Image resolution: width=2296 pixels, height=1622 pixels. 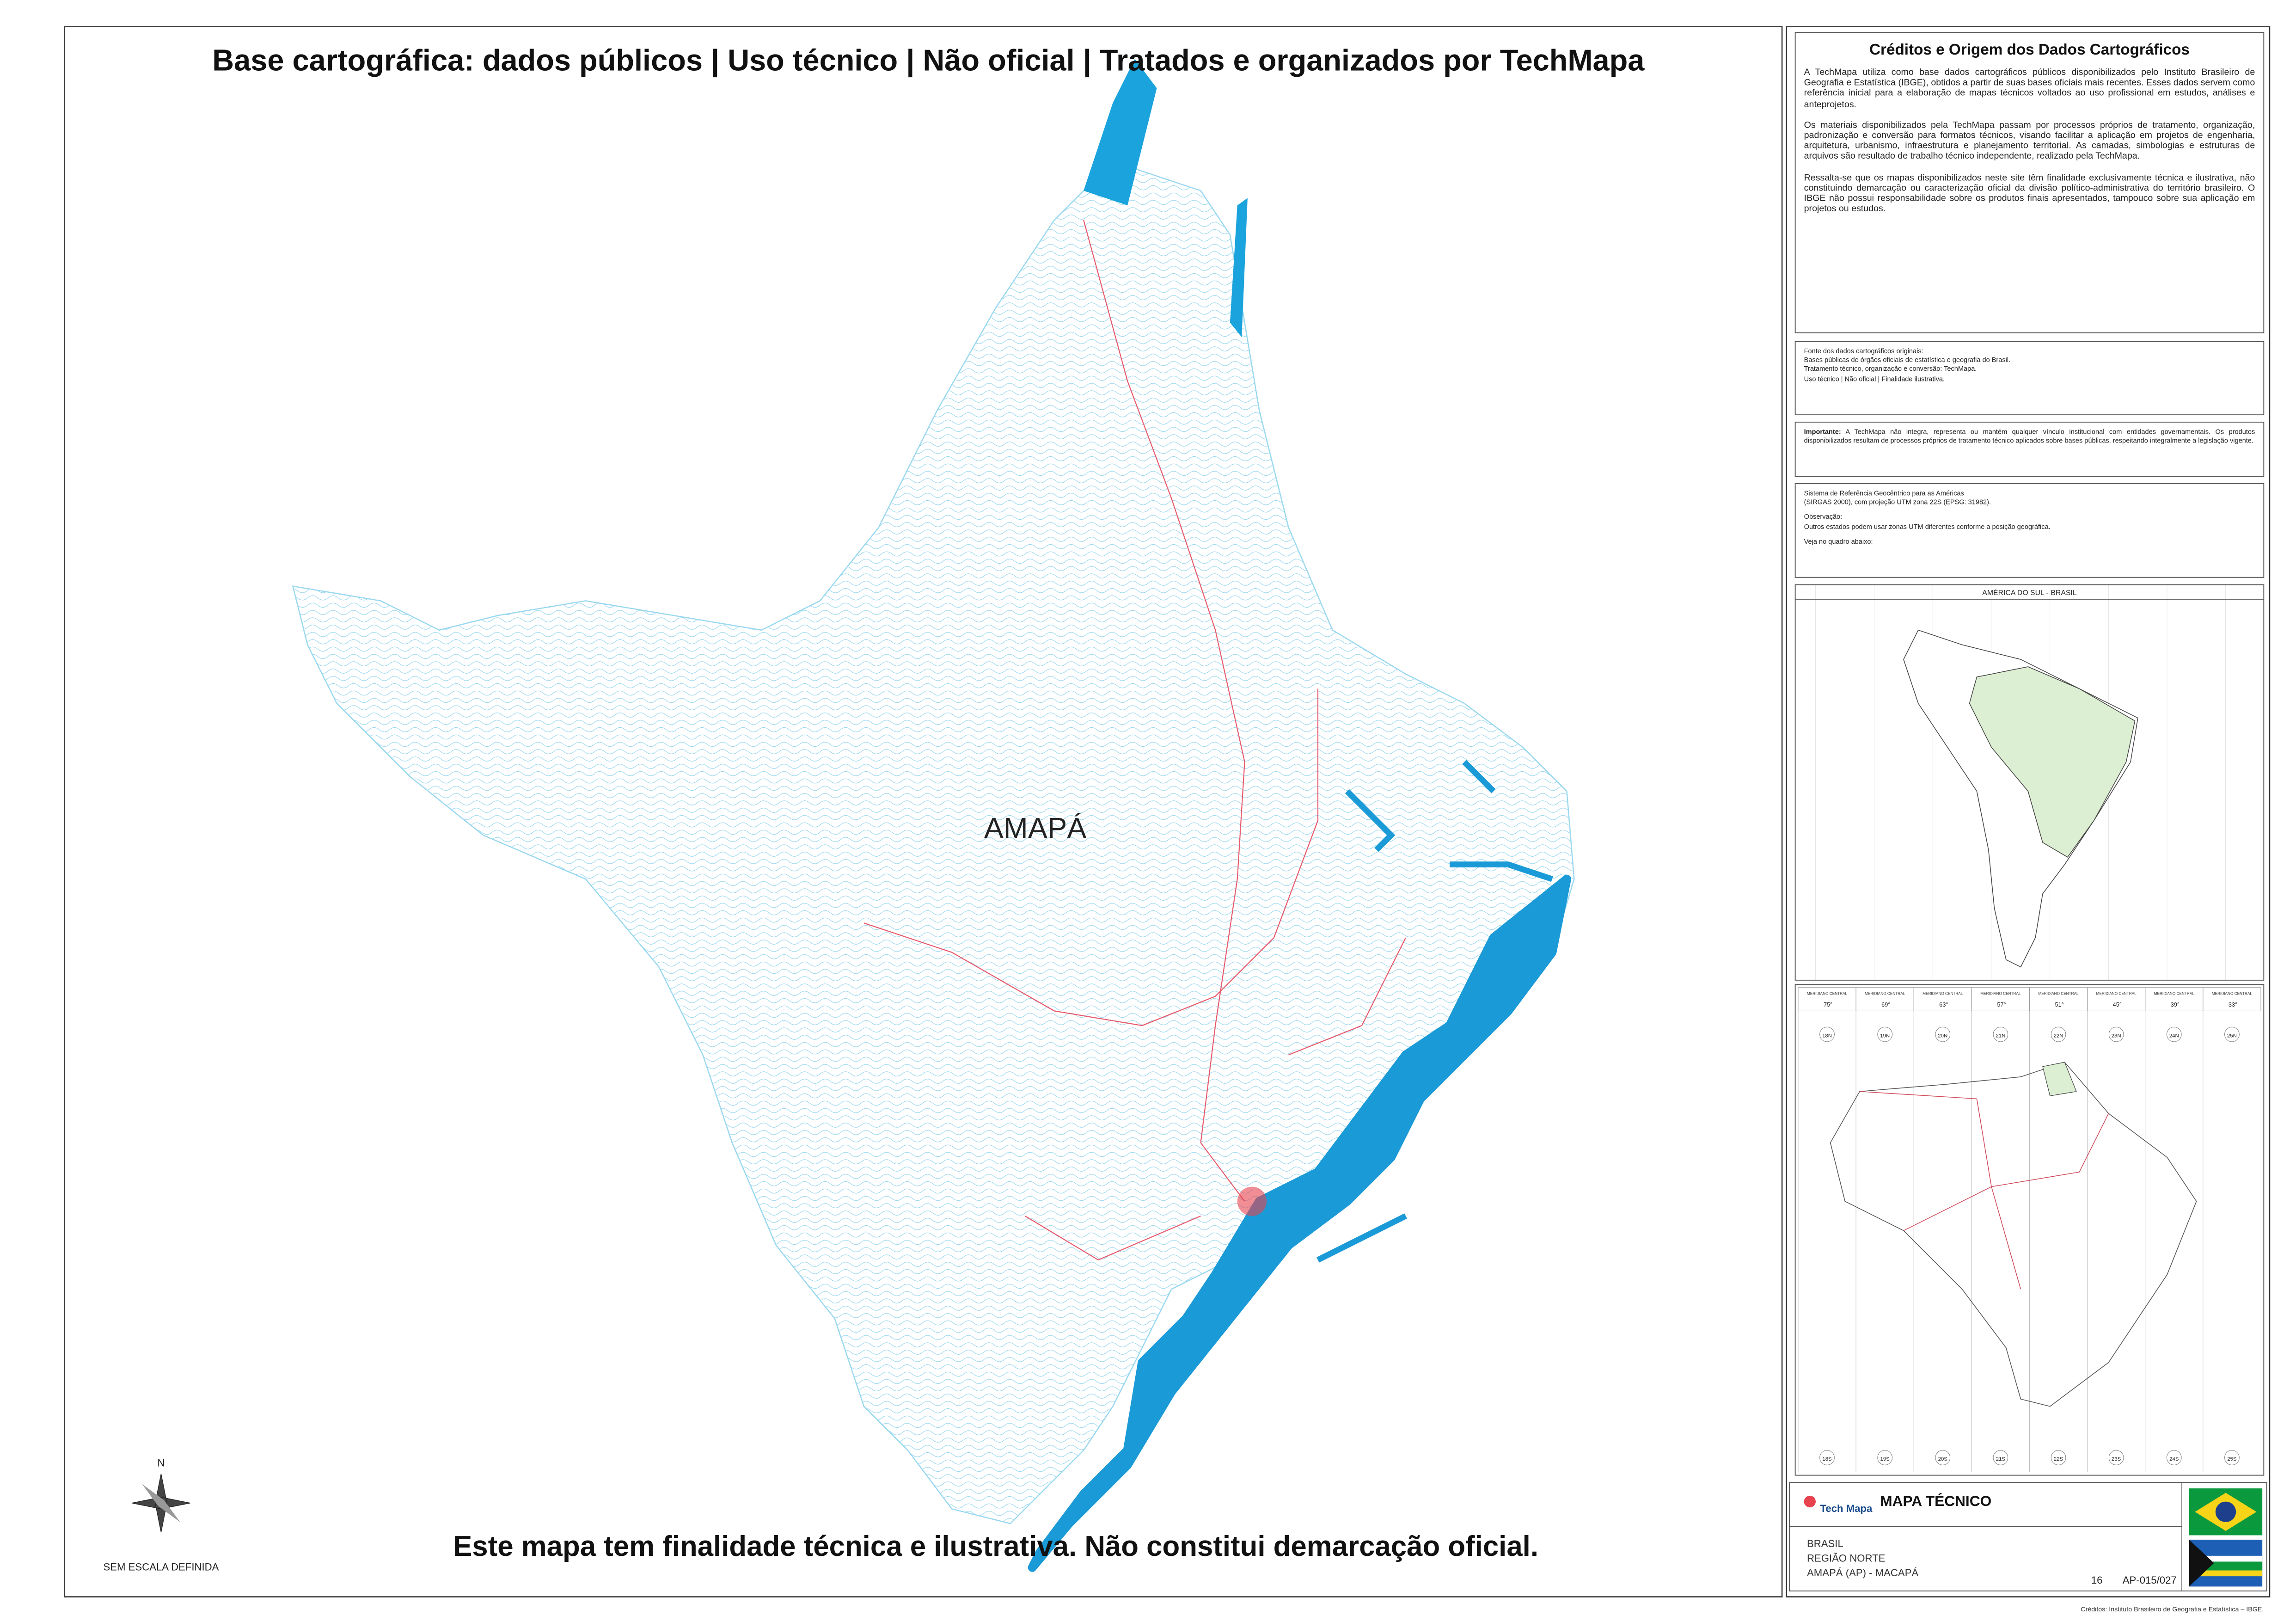 I want to click on river-branches, so click(x=1434, y=1011).